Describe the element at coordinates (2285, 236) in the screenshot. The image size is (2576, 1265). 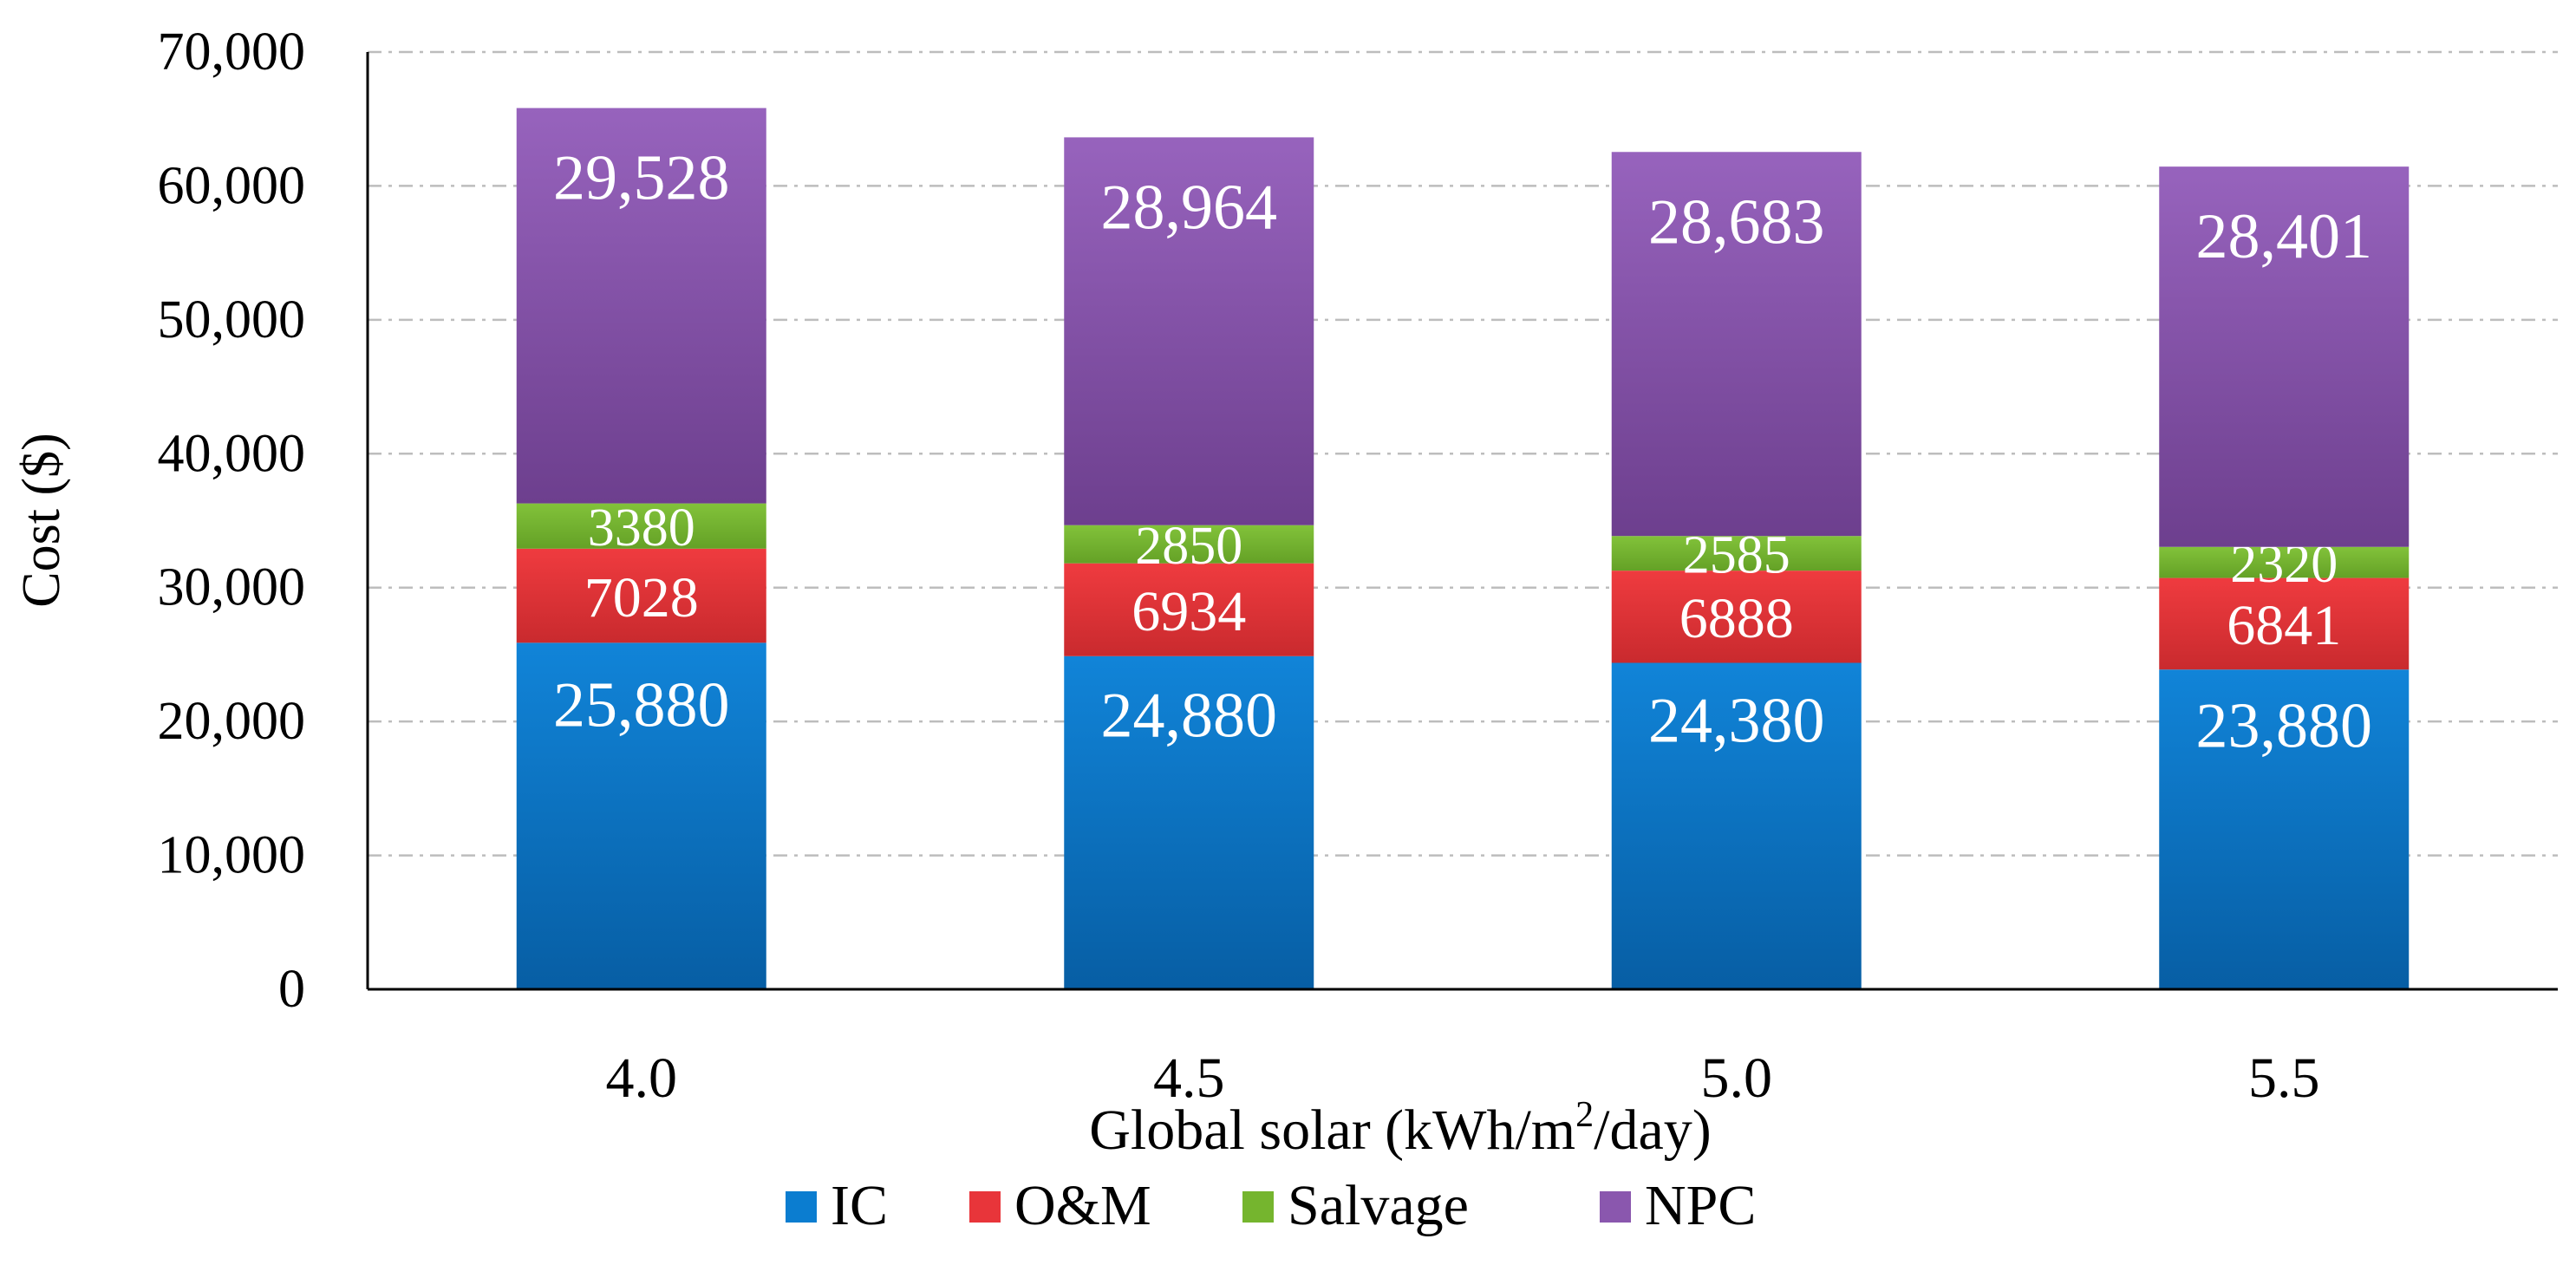
I see `data-label: 28,401` at that location.